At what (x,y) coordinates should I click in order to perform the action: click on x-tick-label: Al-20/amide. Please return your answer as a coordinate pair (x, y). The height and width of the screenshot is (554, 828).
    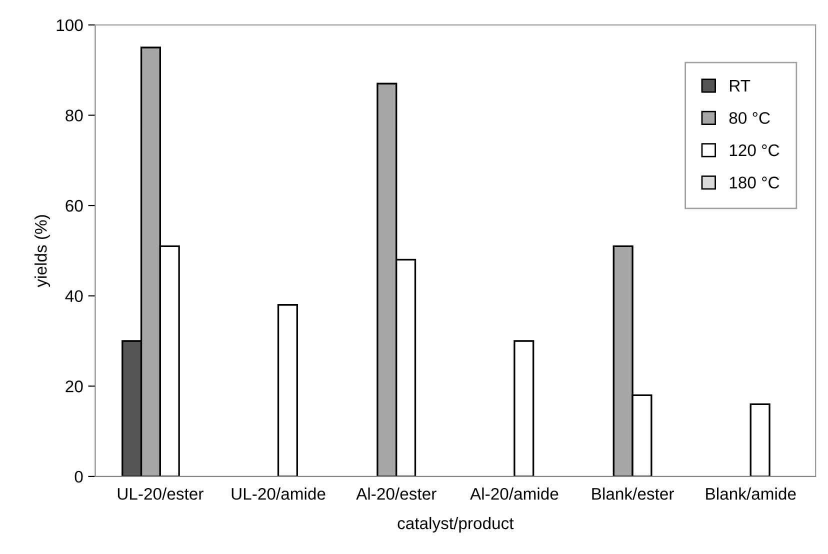
    Looking at the image, I should click on (514, 494).